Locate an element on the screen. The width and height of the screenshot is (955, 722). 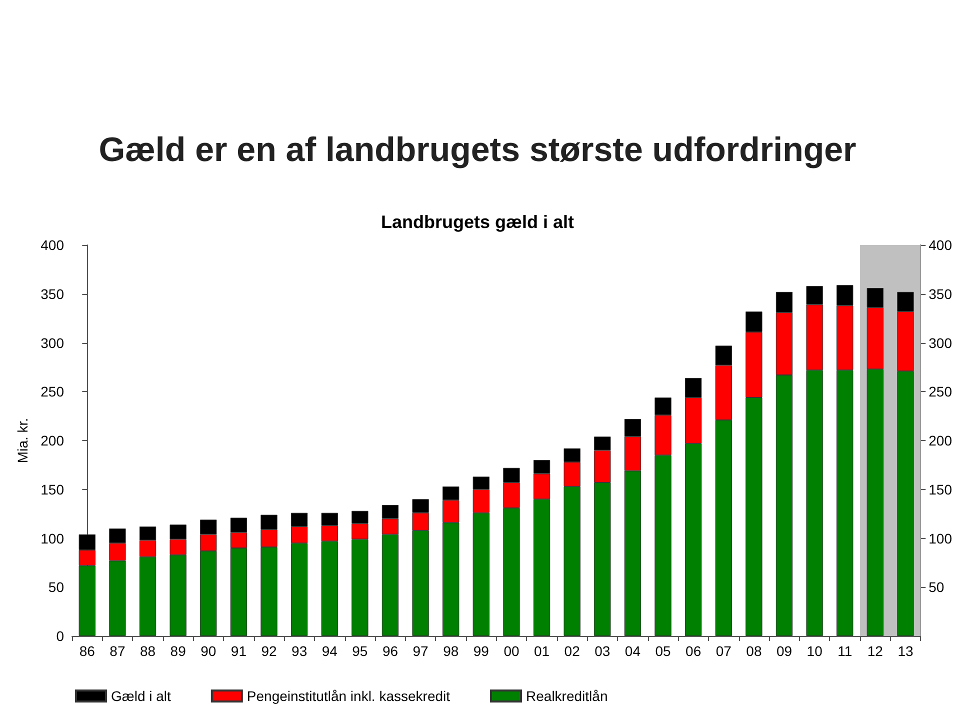
x-tick-label: 11 is located at coordinates (845, 651).